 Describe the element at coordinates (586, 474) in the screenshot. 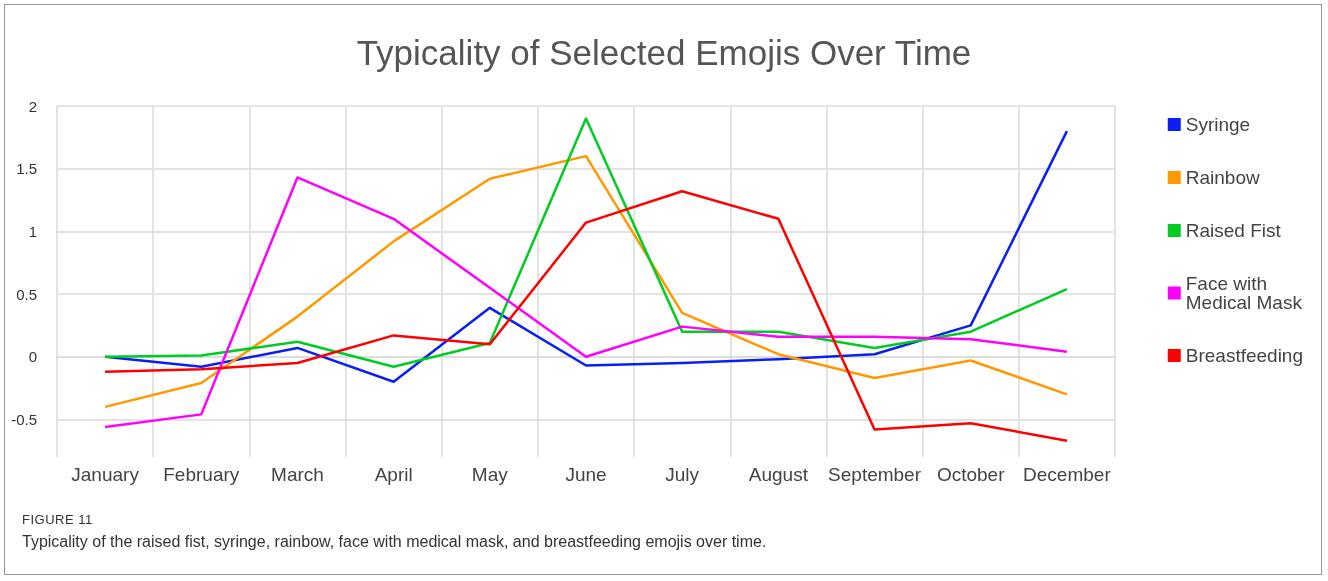

I see `x-tick-label: June` at that location.